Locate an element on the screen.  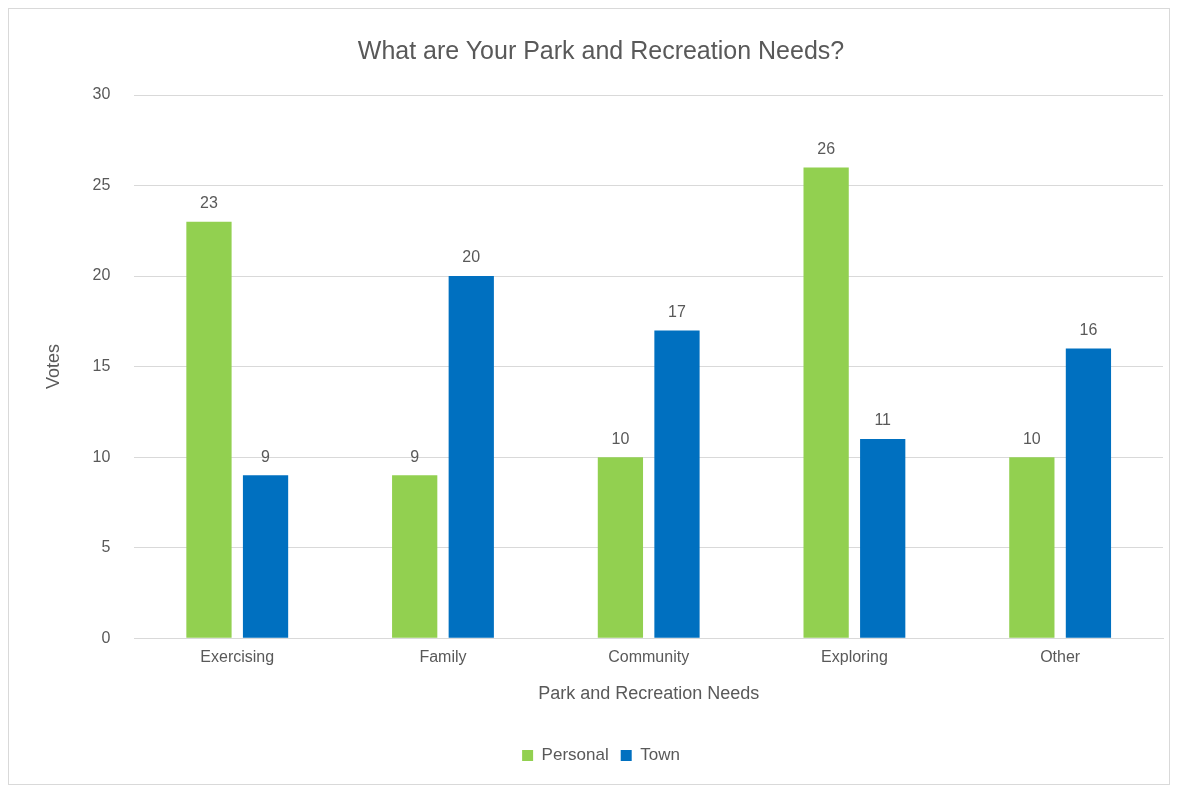
x-tick-label: Exercising is located at coordinates (237, 657).